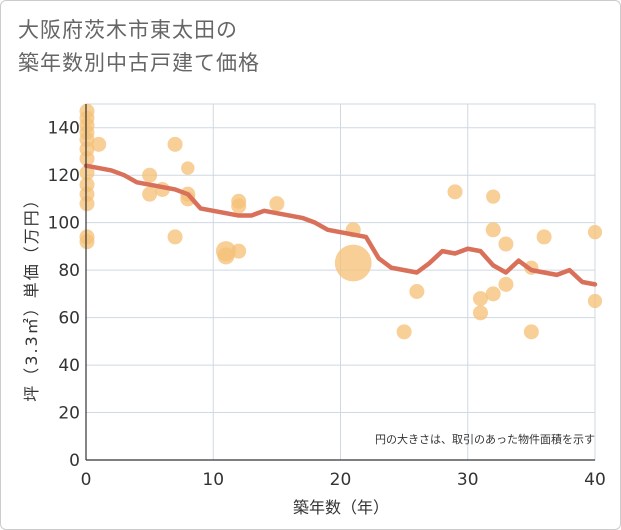 This screenshot has height=530, width=621. I want to click on x-tick-label: 10, so click(213, 480).